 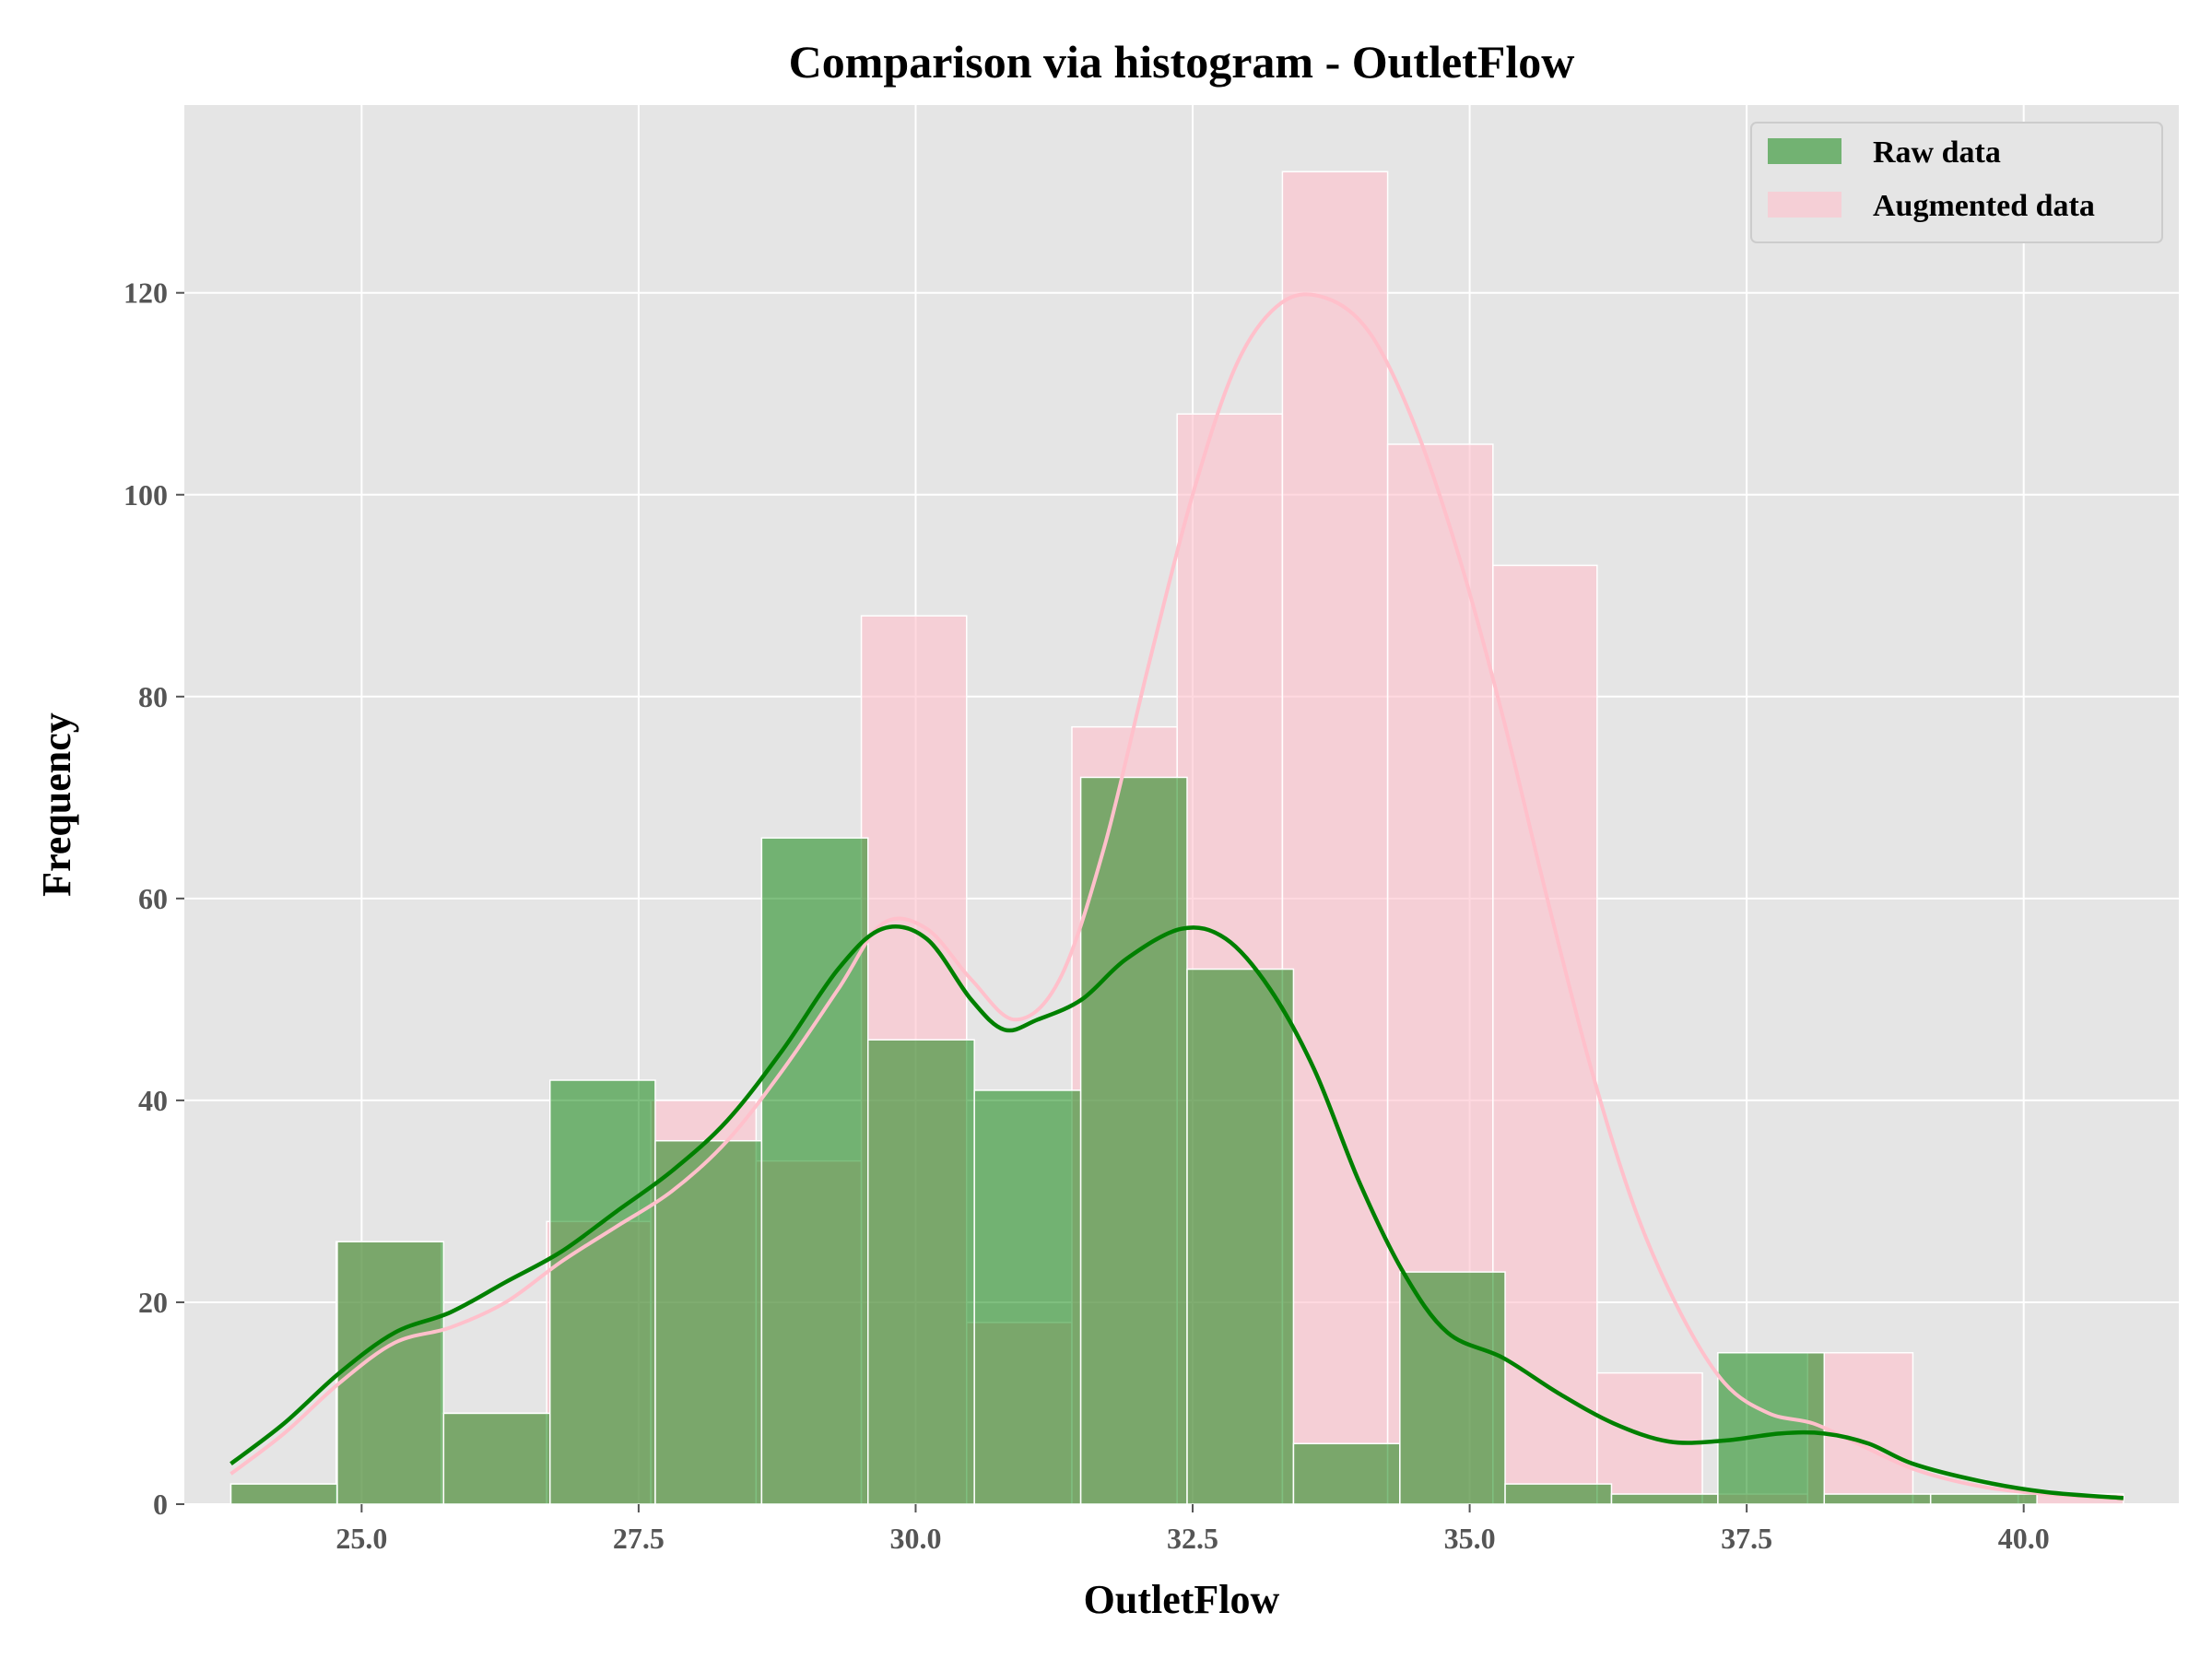 What do you see at coordinates (153, 696) in the screenshot?
I see `y-tick-label: 80` at bounding box center [153, 696].